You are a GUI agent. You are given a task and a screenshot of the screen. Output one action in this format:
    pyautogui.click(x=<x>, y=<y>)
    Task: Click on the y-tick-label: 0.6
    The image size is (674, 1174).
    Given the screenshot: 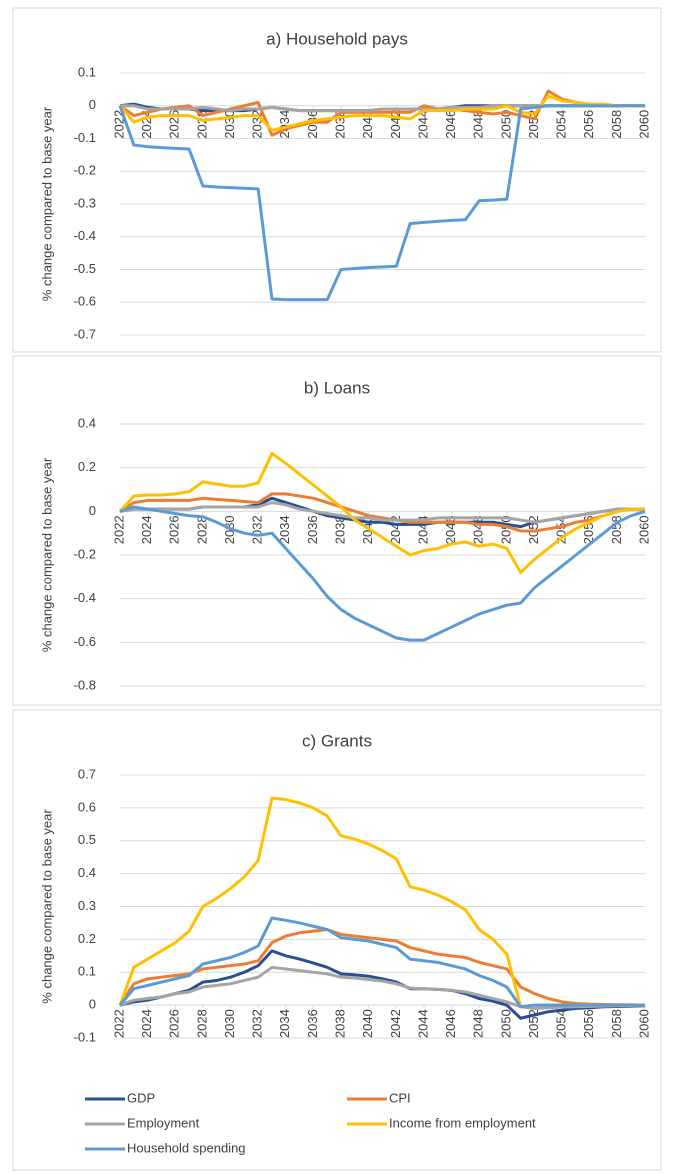 What is the action you would take?
    pyautogui.click(x=87, y=806)
    